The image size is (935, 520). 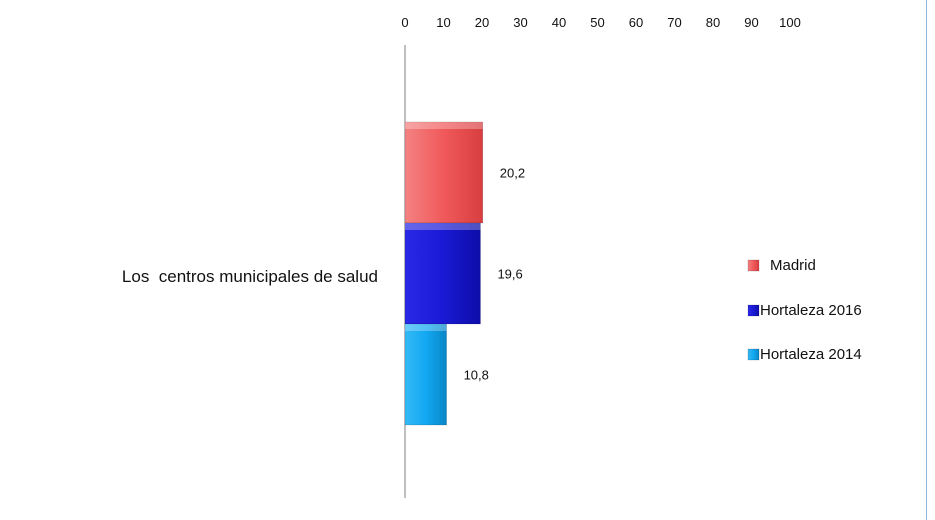 I want to click on x-tick-label: 10, so click(x=443, y=22).